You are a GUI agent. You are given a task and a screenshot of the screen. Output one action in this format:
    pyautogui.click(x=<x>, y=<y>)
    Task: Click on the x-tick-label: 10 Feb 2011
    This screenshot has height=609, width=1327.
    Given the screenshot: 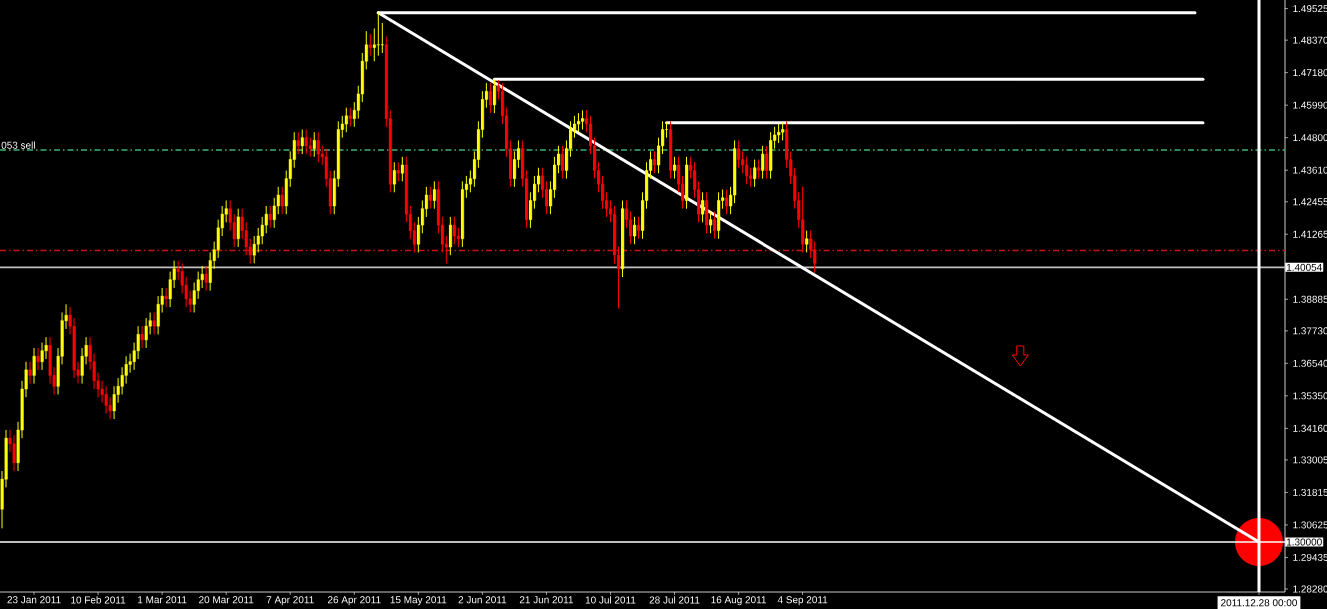 What is the action you would take?
    pyautogui.click(x=98, y=600)
    